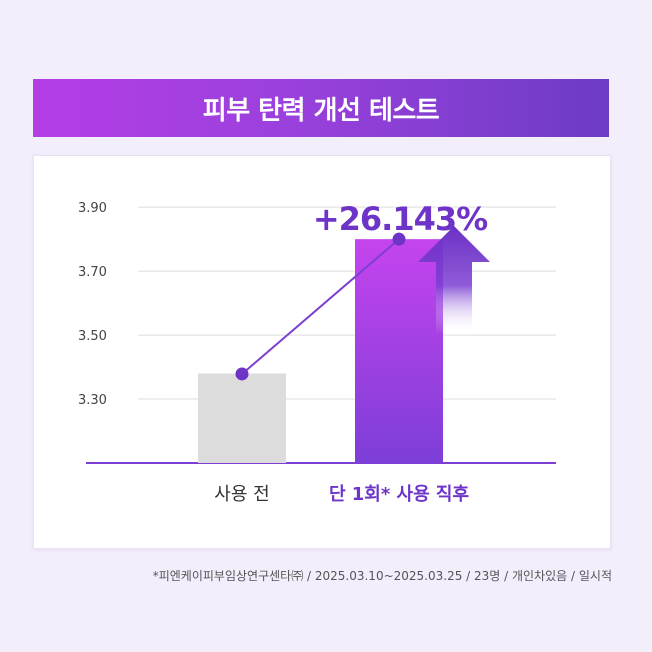 The image size is (652, 652). What do you see at coordinates (92, 272) in the screenshot?
I see `y-tick-label: 3.70` at bounding box center [92, 272].